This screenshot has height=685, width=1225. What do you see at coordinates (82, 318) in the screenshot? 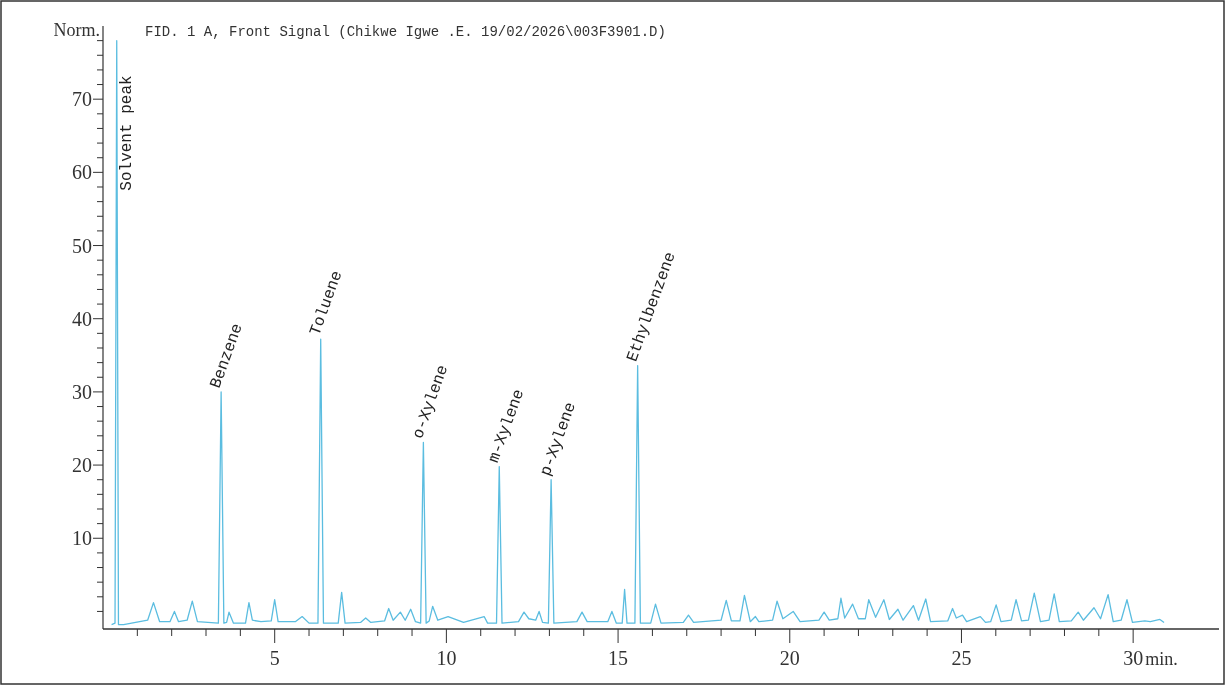
I see `y-tick-label: 40` at bounding box center [82, 318].